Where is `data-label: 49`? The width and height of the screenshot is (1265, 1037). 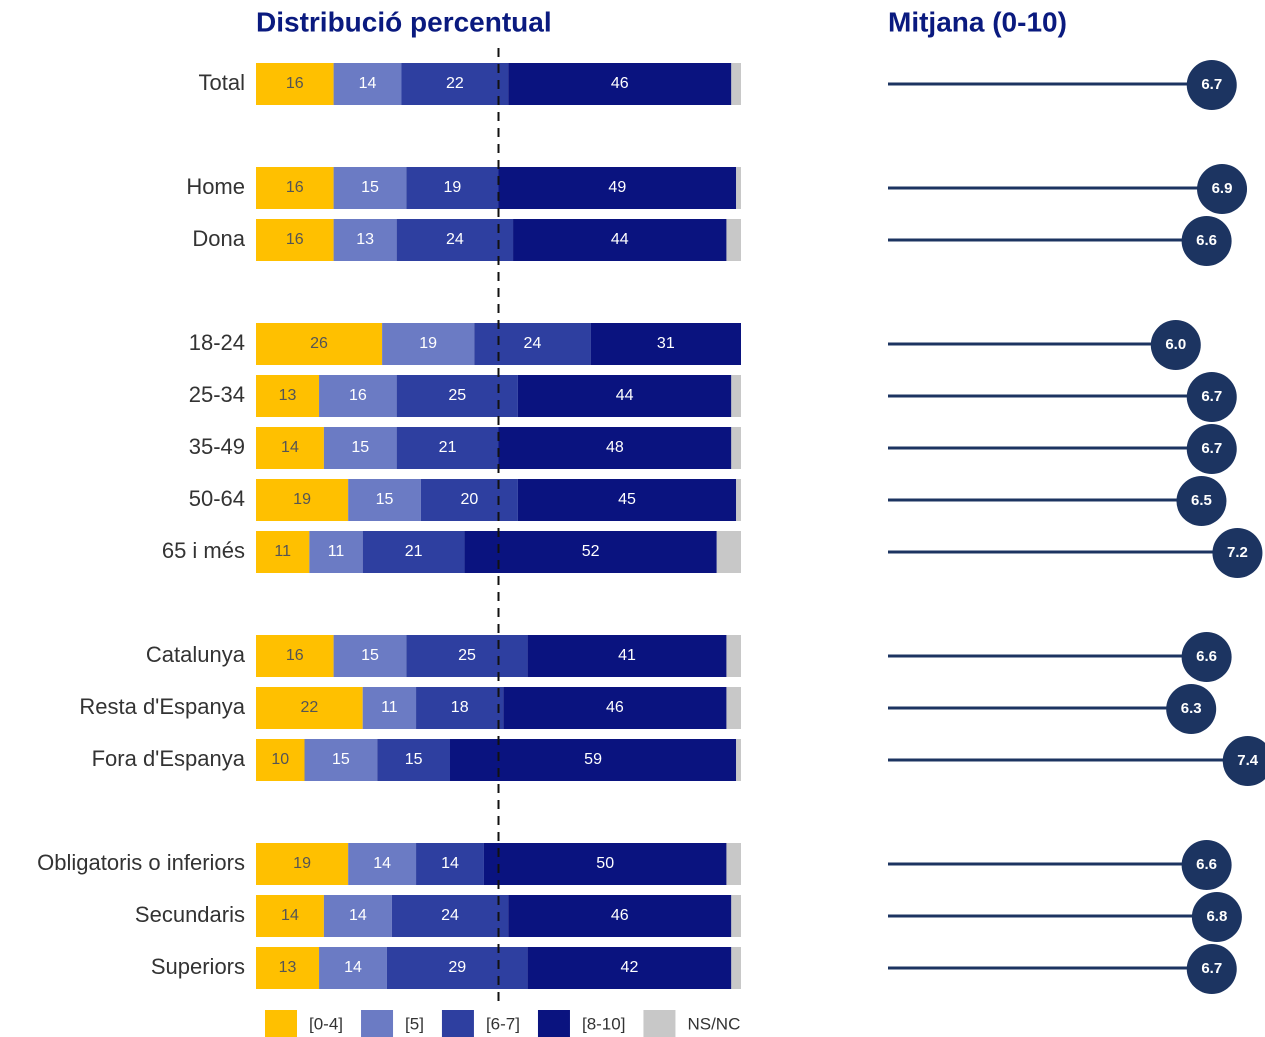 data-label: 49 is located at coordinates (617, 187).